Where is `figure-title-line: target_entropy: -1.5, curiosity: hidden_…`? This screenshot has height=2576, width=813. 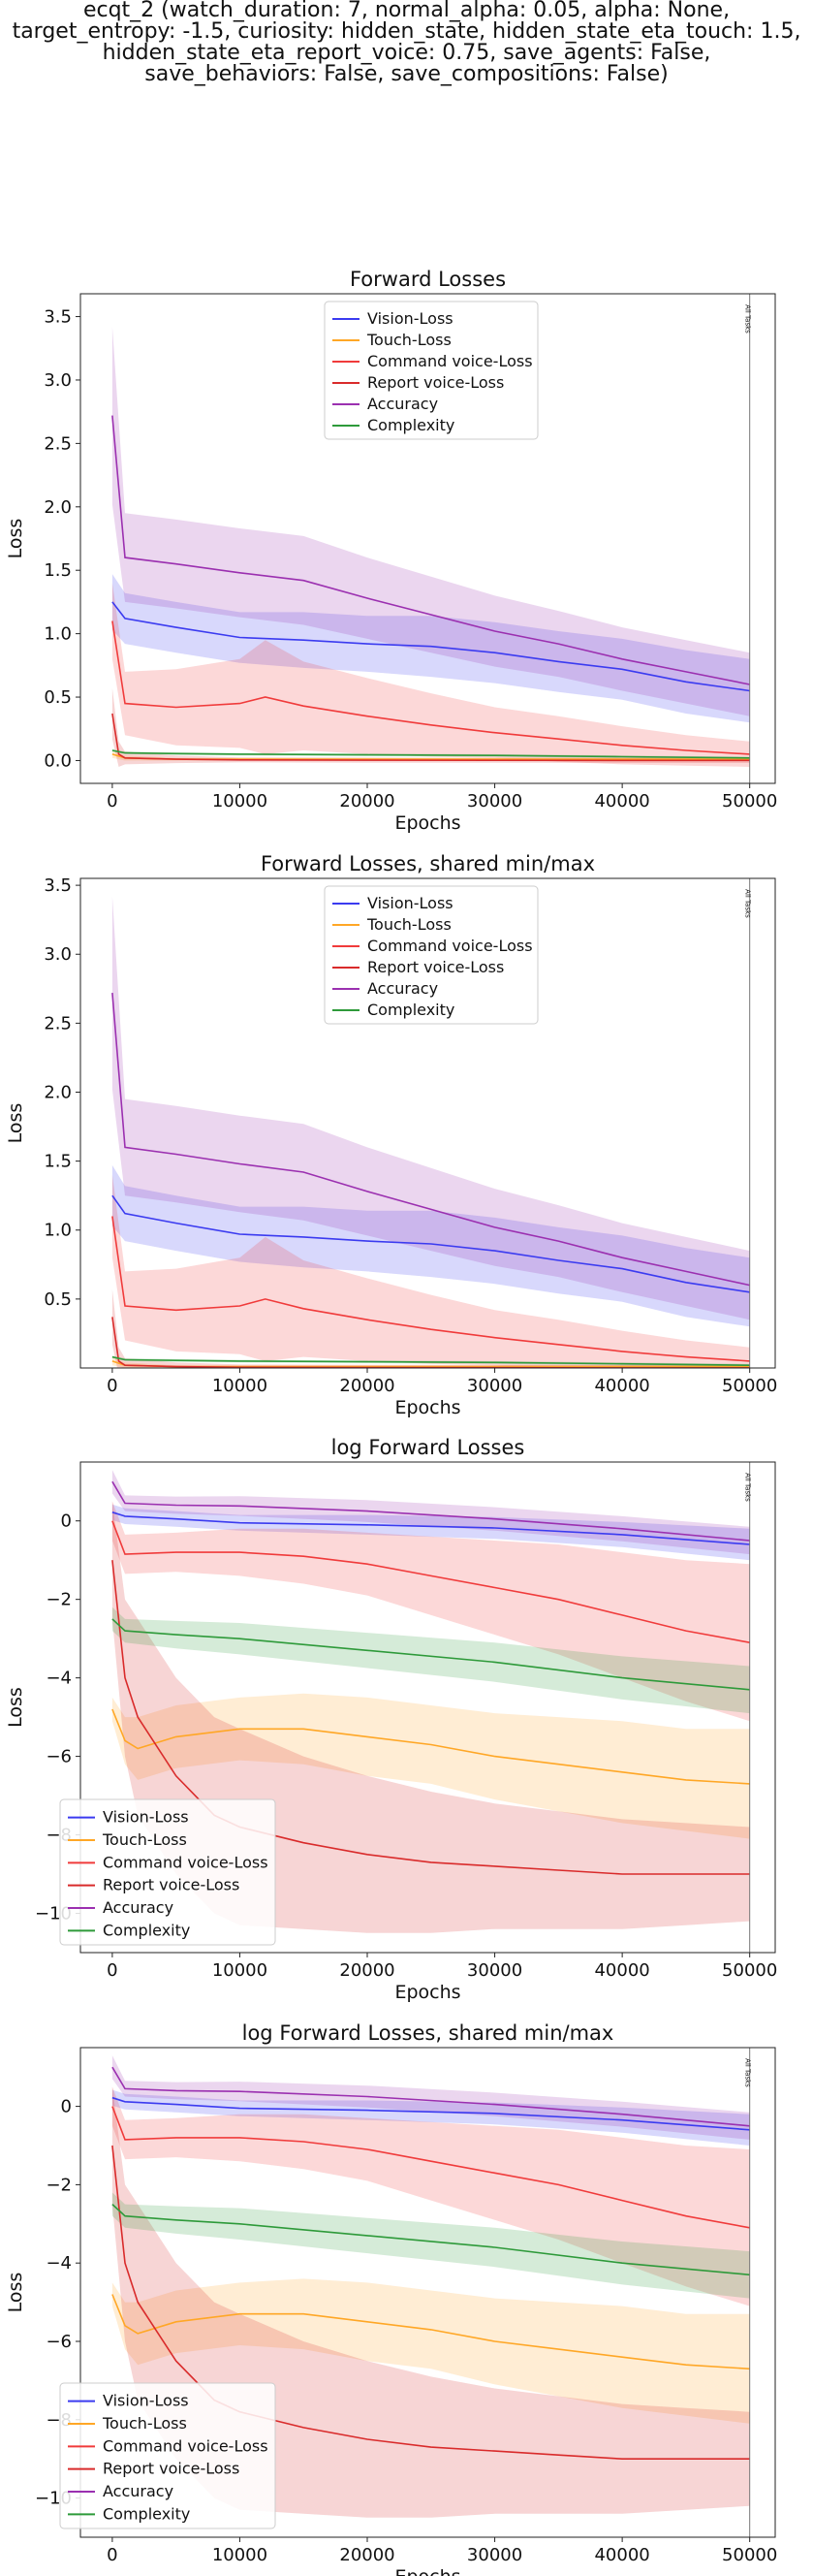 figure-title-line: target_entropy: -1.5, curiosity: hidden_… is located at coordinates (406, 31).